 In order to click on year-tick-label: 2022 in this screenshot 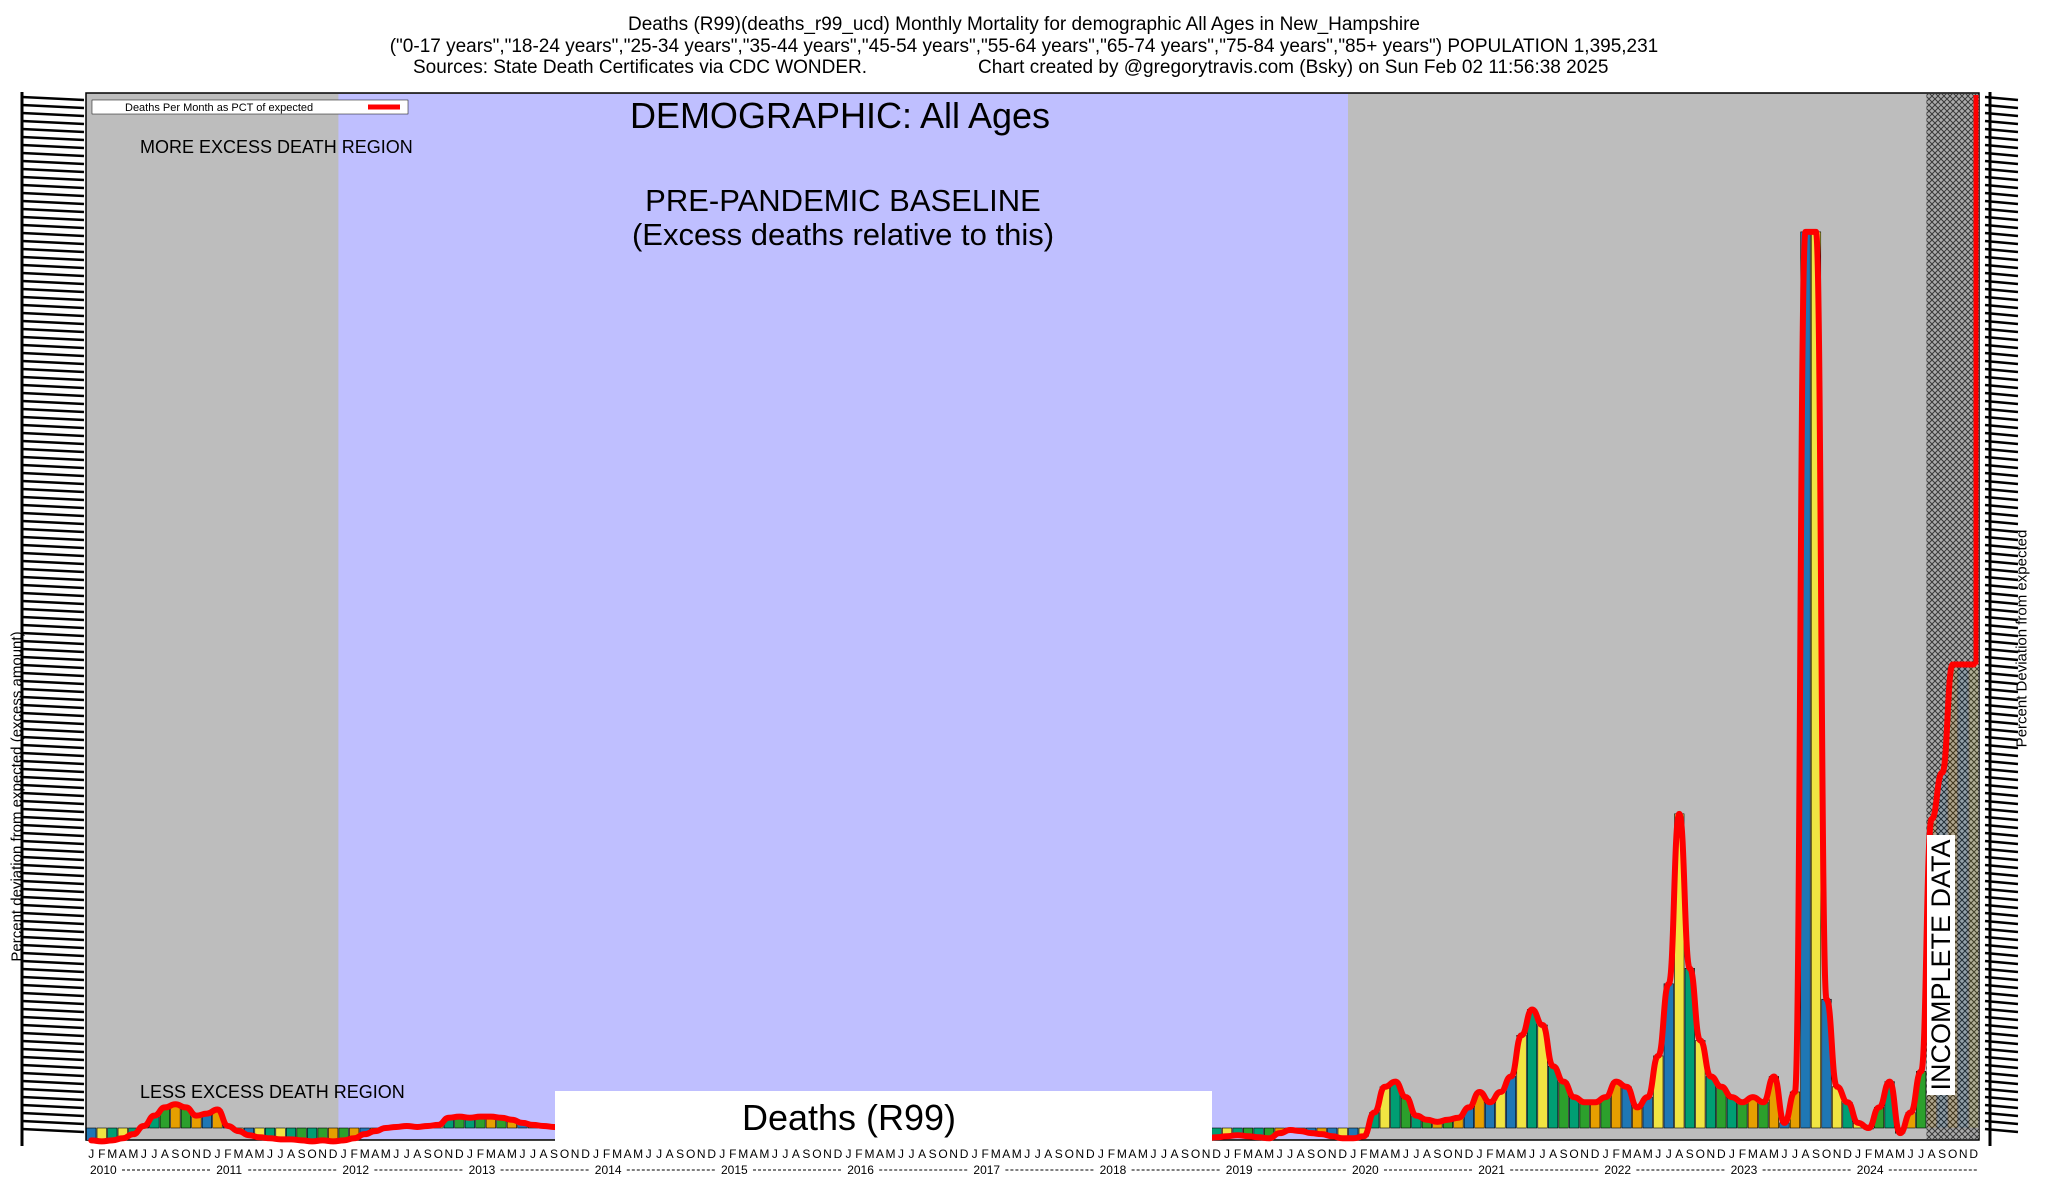, I will do `click(1617, 1170)`.